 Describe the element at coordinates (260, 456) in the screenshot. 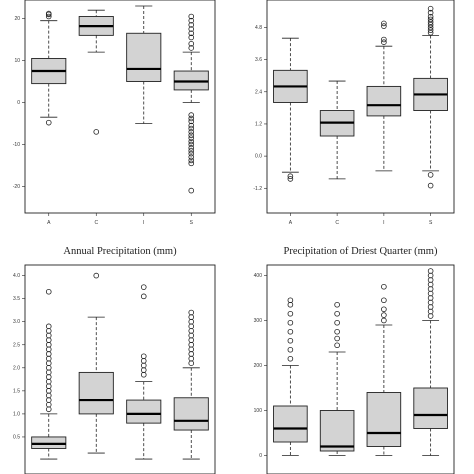

I see `y-tick-label: 0` at that location.